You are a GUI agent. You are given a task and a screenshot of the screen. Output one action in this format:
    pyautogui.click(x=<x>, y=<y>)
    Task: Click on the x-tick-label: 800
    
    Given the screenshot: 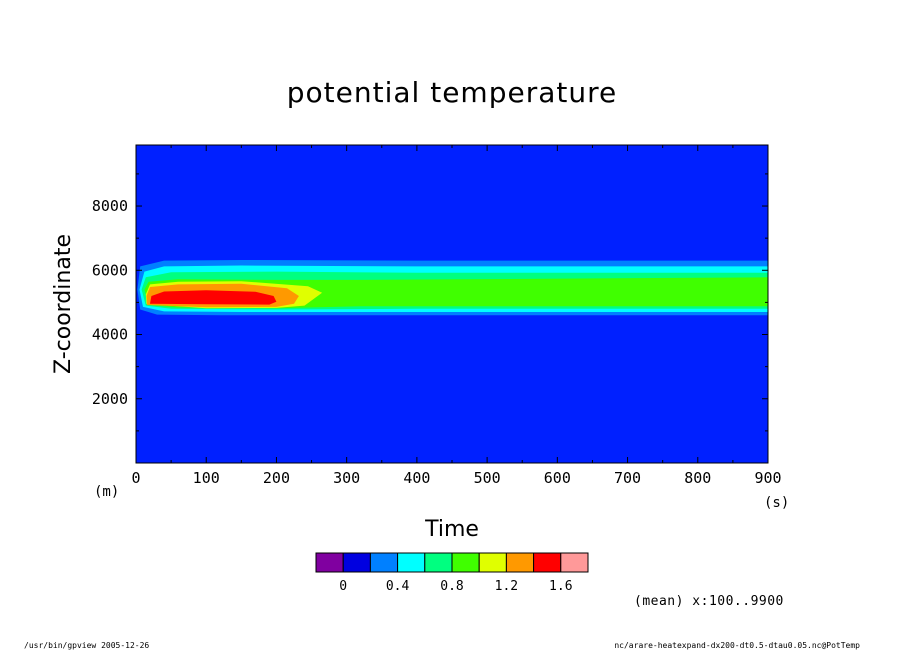 What is the action you would take?
    pyautogui.click(x=697, y=478)
    